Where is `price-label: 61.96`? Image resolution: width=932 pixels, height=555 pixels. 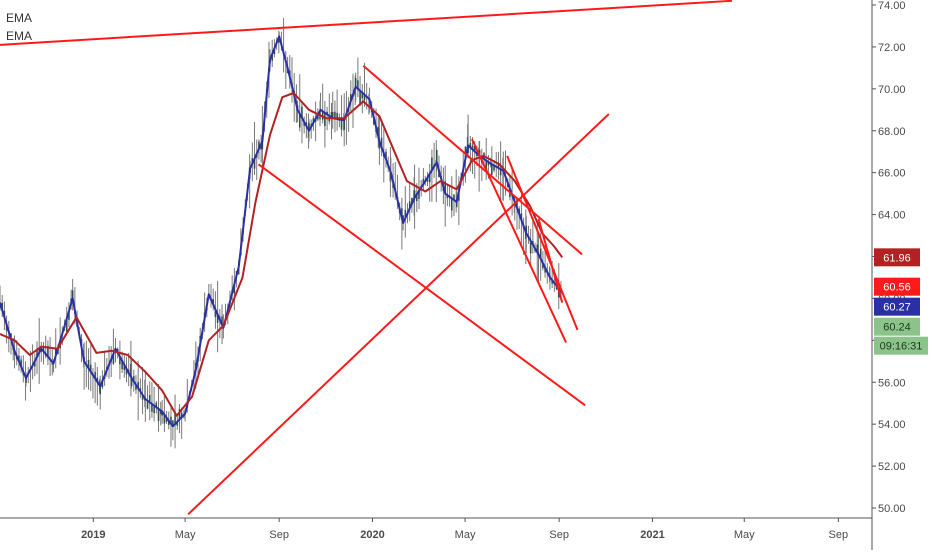
price-label: 61.96 is located at coordinates (897, 258).